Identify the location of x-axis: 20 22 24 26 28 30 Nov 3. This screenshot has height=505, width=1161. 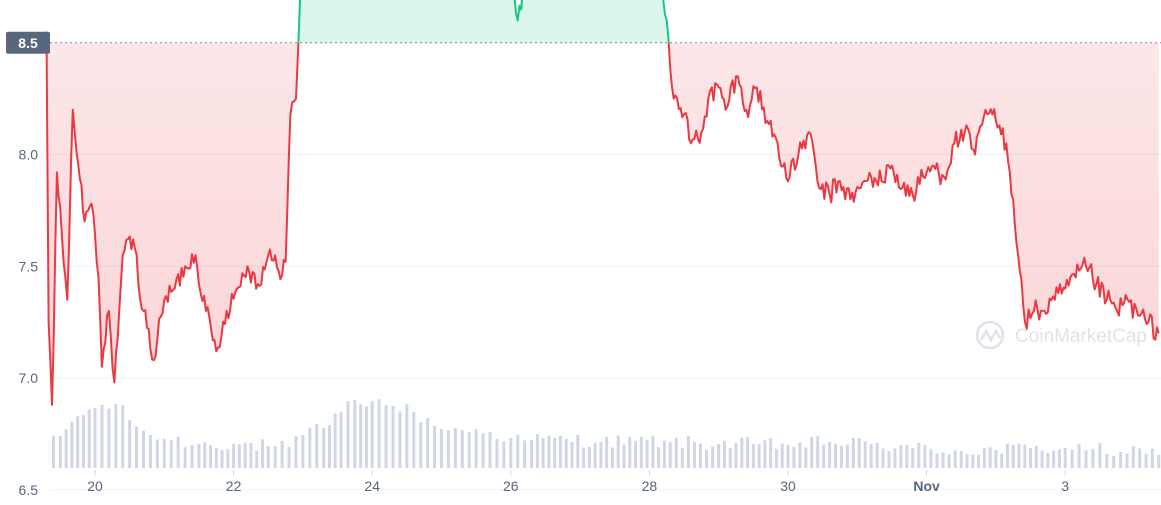
(578, 482).